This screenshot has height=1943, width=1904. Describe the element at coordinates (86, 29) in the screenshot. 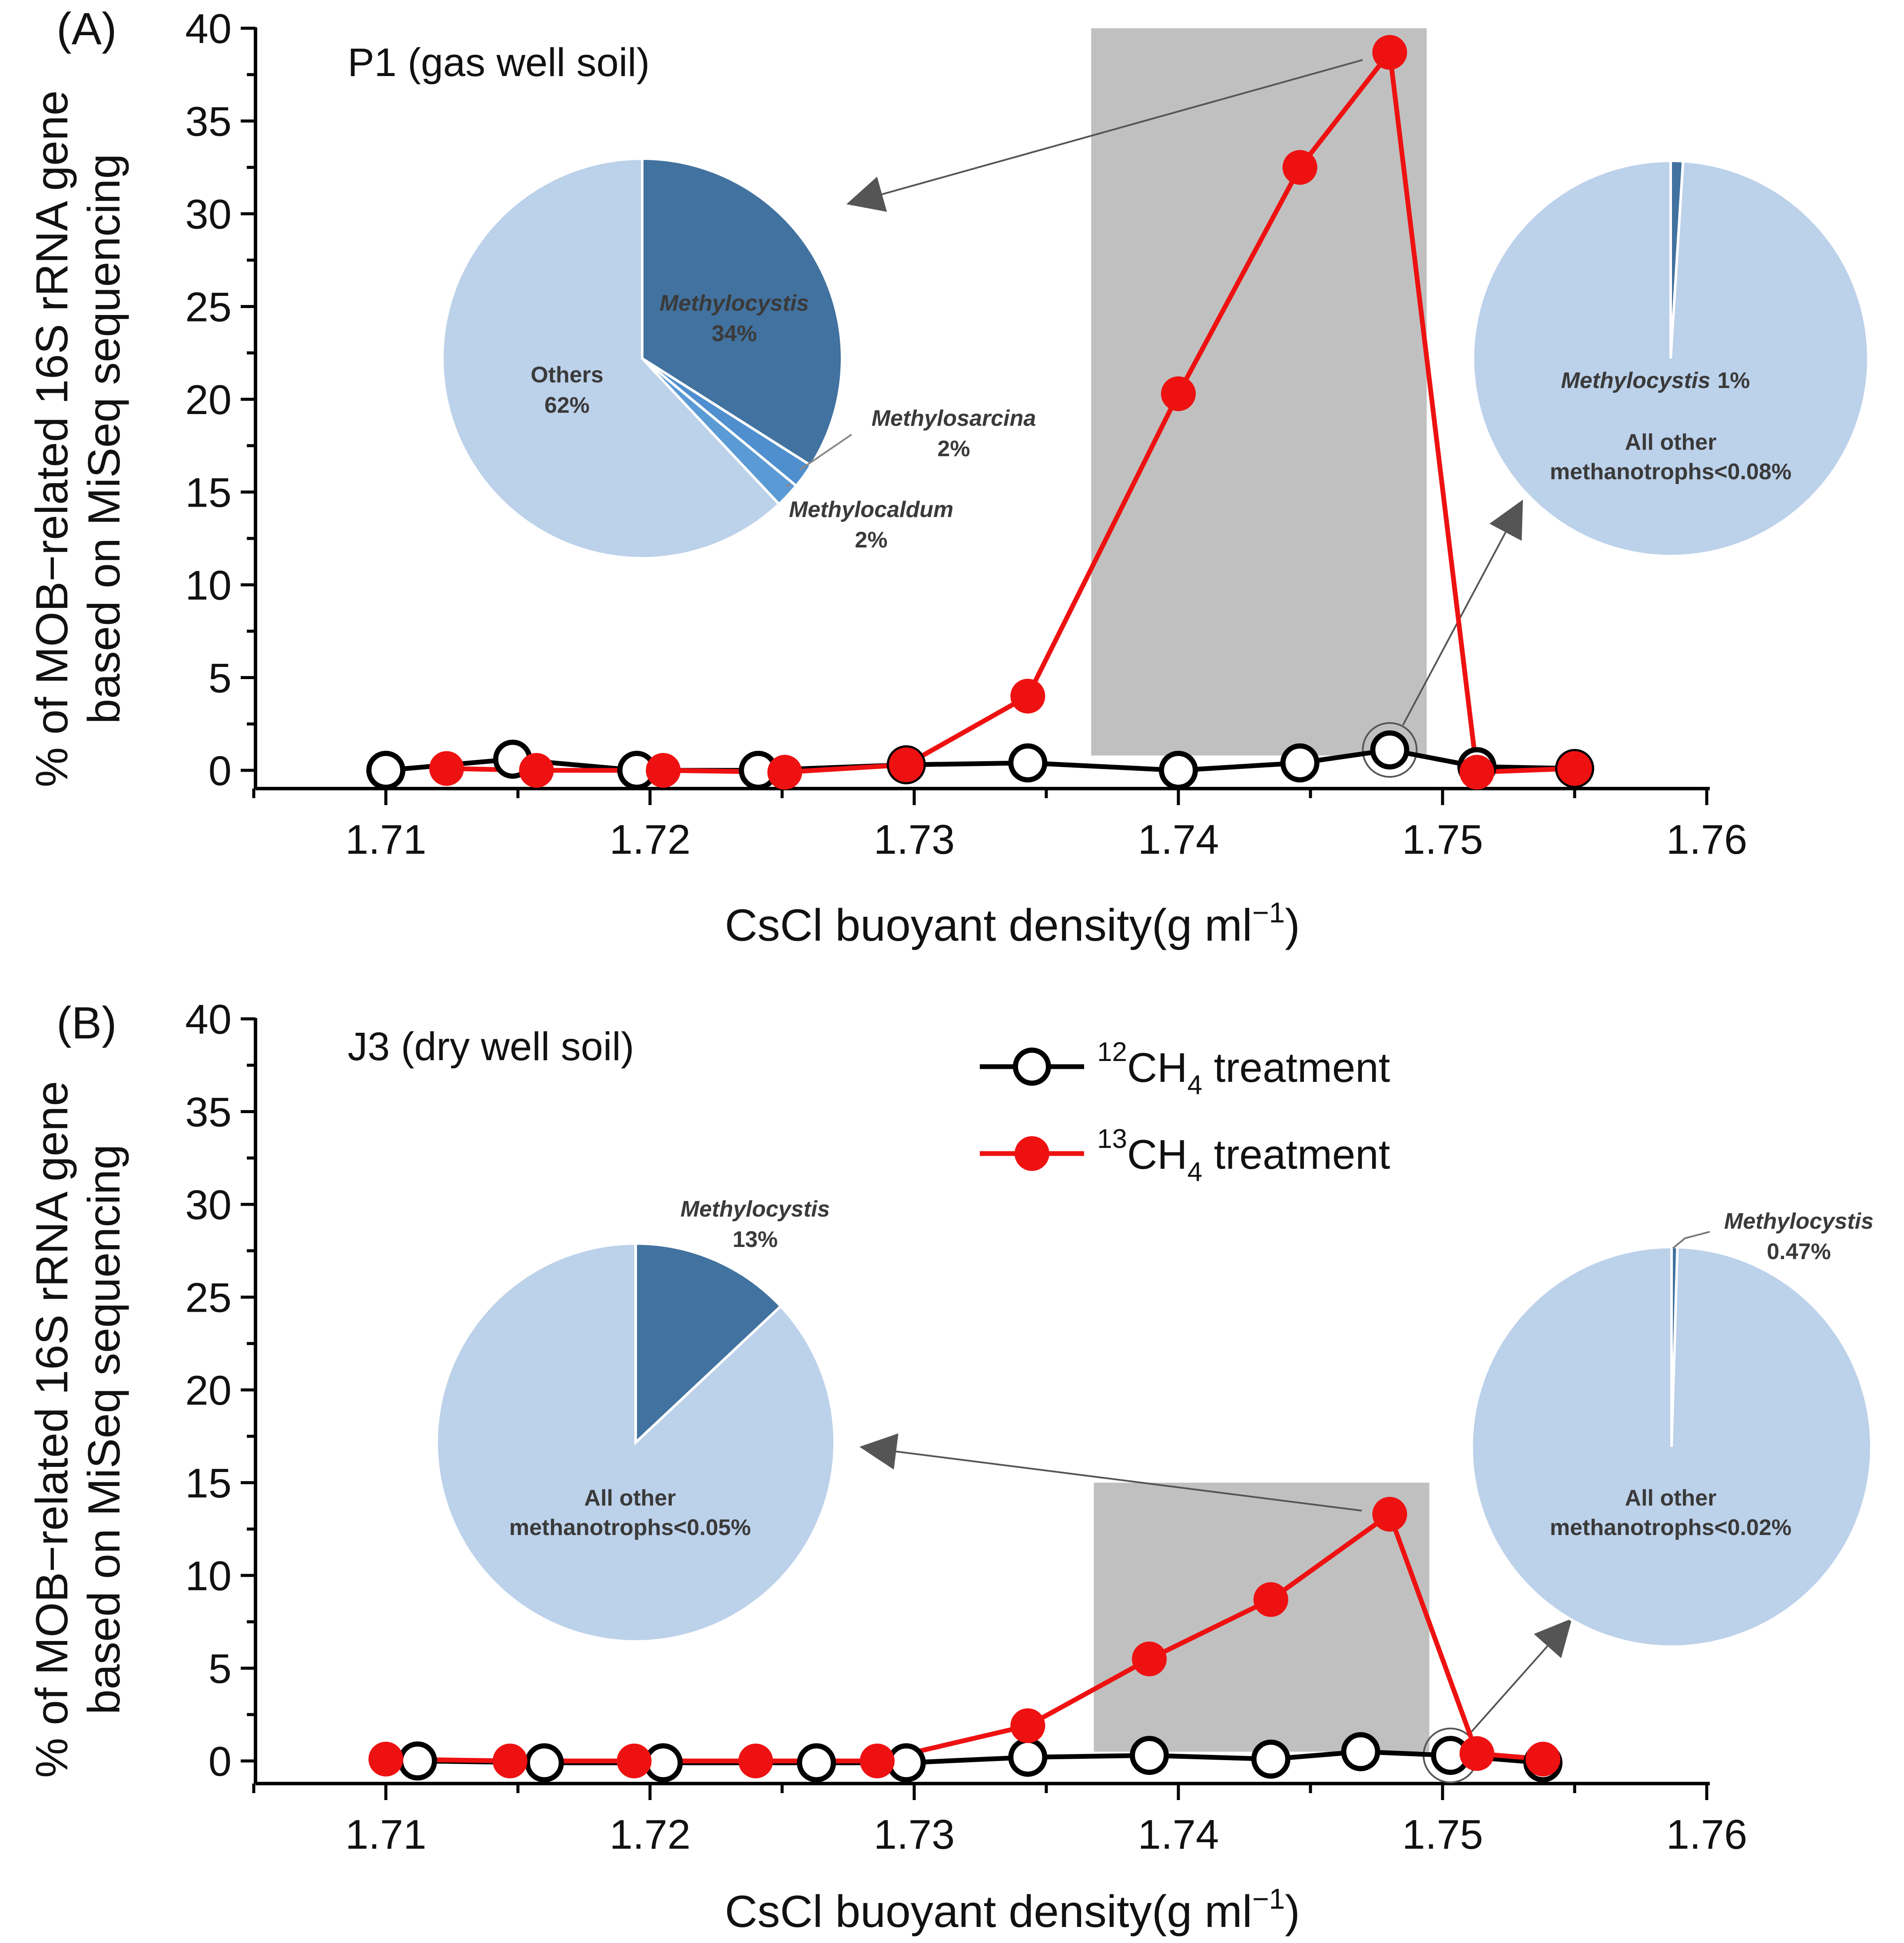

I see `panel-label: (A)` at that location.